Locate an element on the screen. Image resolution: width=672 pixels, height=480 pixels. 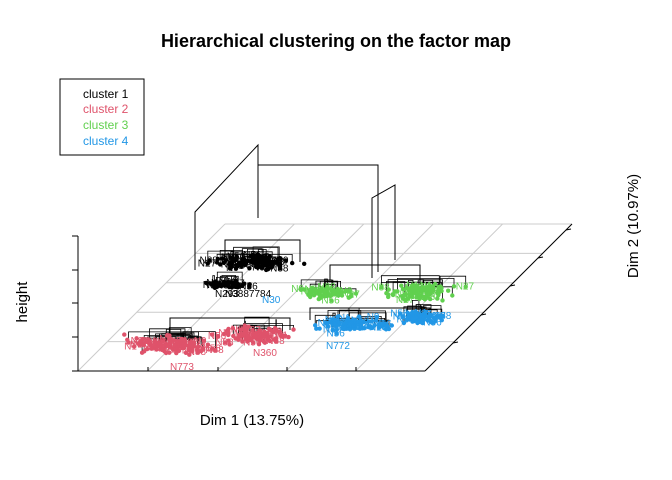
floor-grid-line is located at coordinates (151, 297).